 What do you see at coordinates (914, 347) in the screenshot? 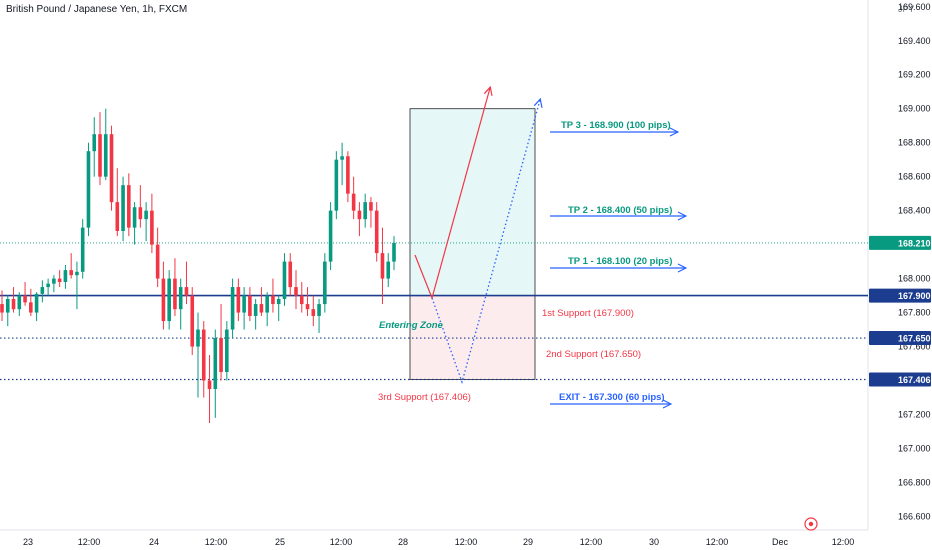
I see `y-tick-label: 167.600` at bounding box center [914, 347].